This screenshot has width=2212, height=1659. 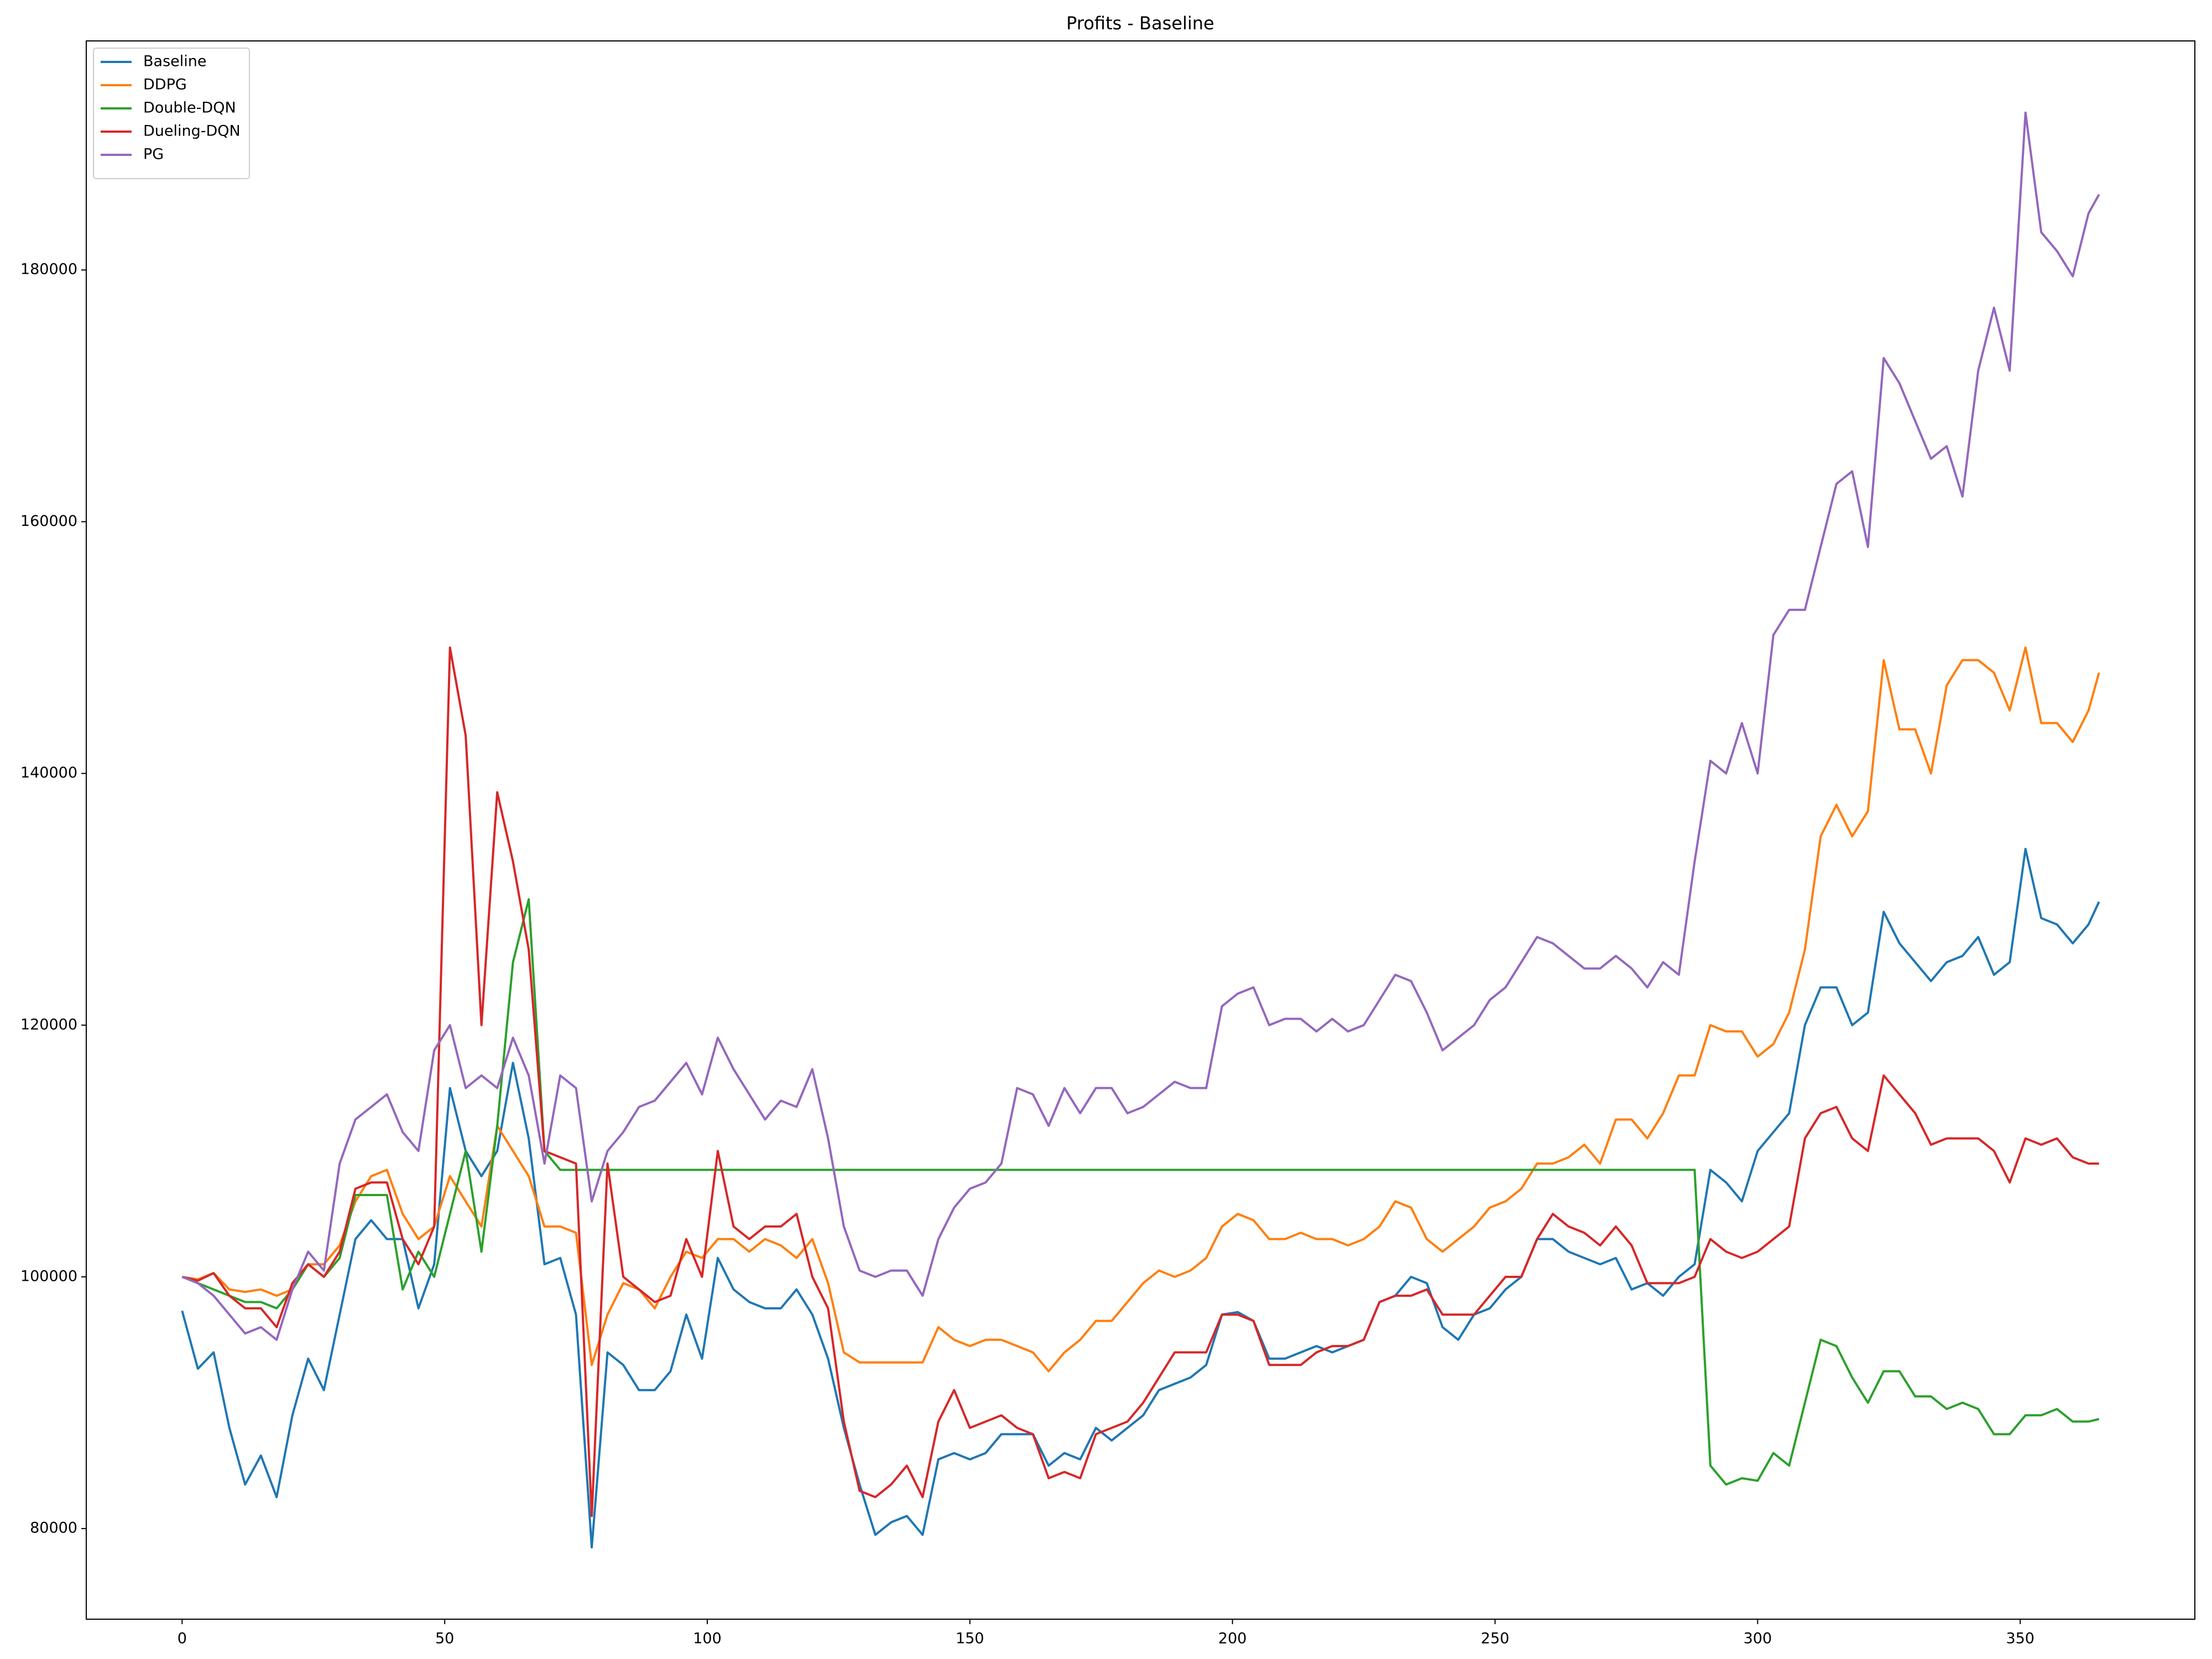 What do you see at coordinates (1496, 1639) in the screenshot?
I see `x-tick-label: 250` at bounding box center [1496, 1639].